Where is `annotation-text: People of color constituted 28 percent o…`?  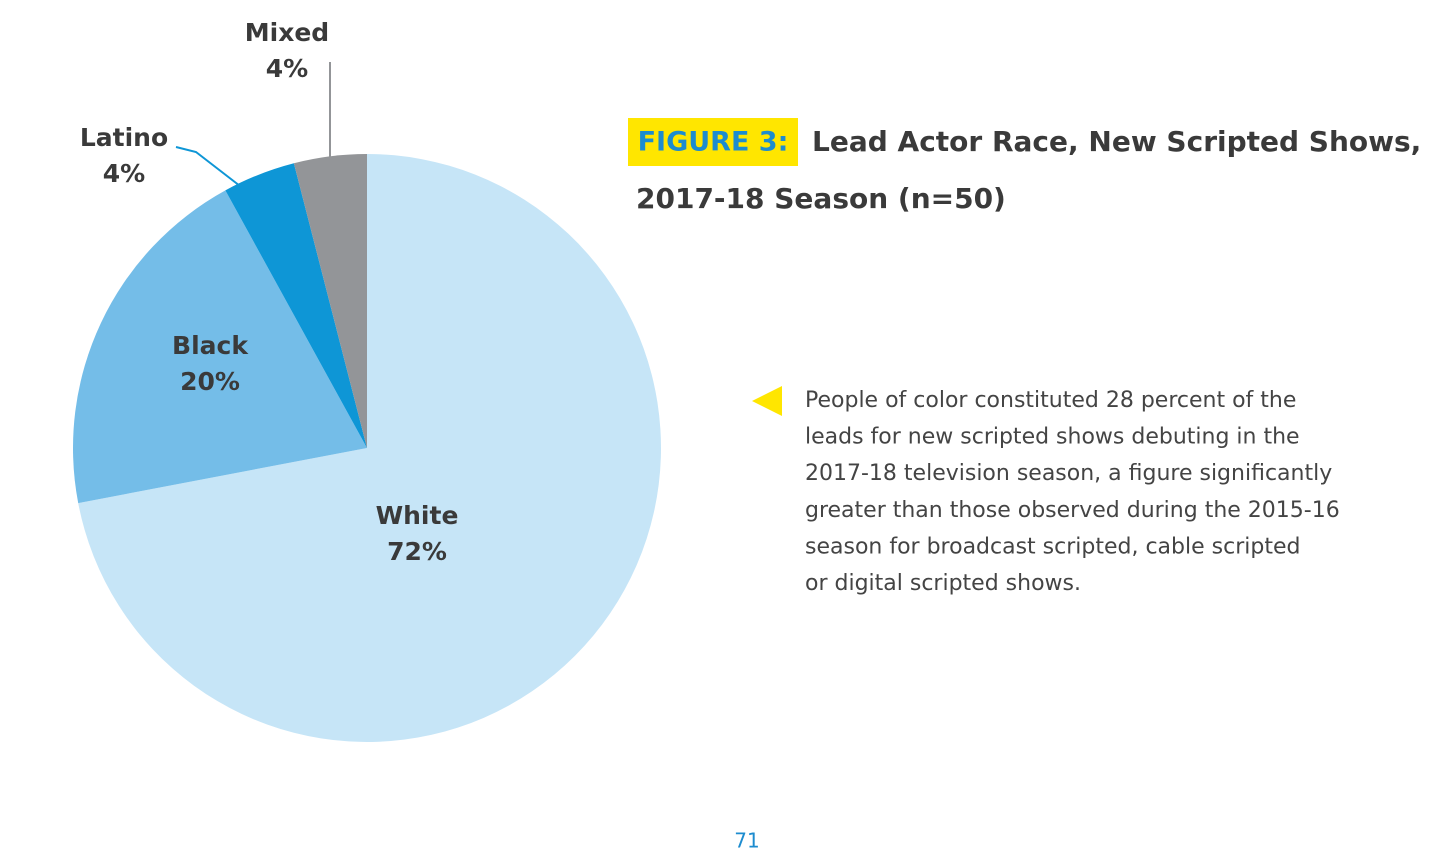
annotation-text: People of color constituted 28 percent o… is located at coordinates (1050, 400).